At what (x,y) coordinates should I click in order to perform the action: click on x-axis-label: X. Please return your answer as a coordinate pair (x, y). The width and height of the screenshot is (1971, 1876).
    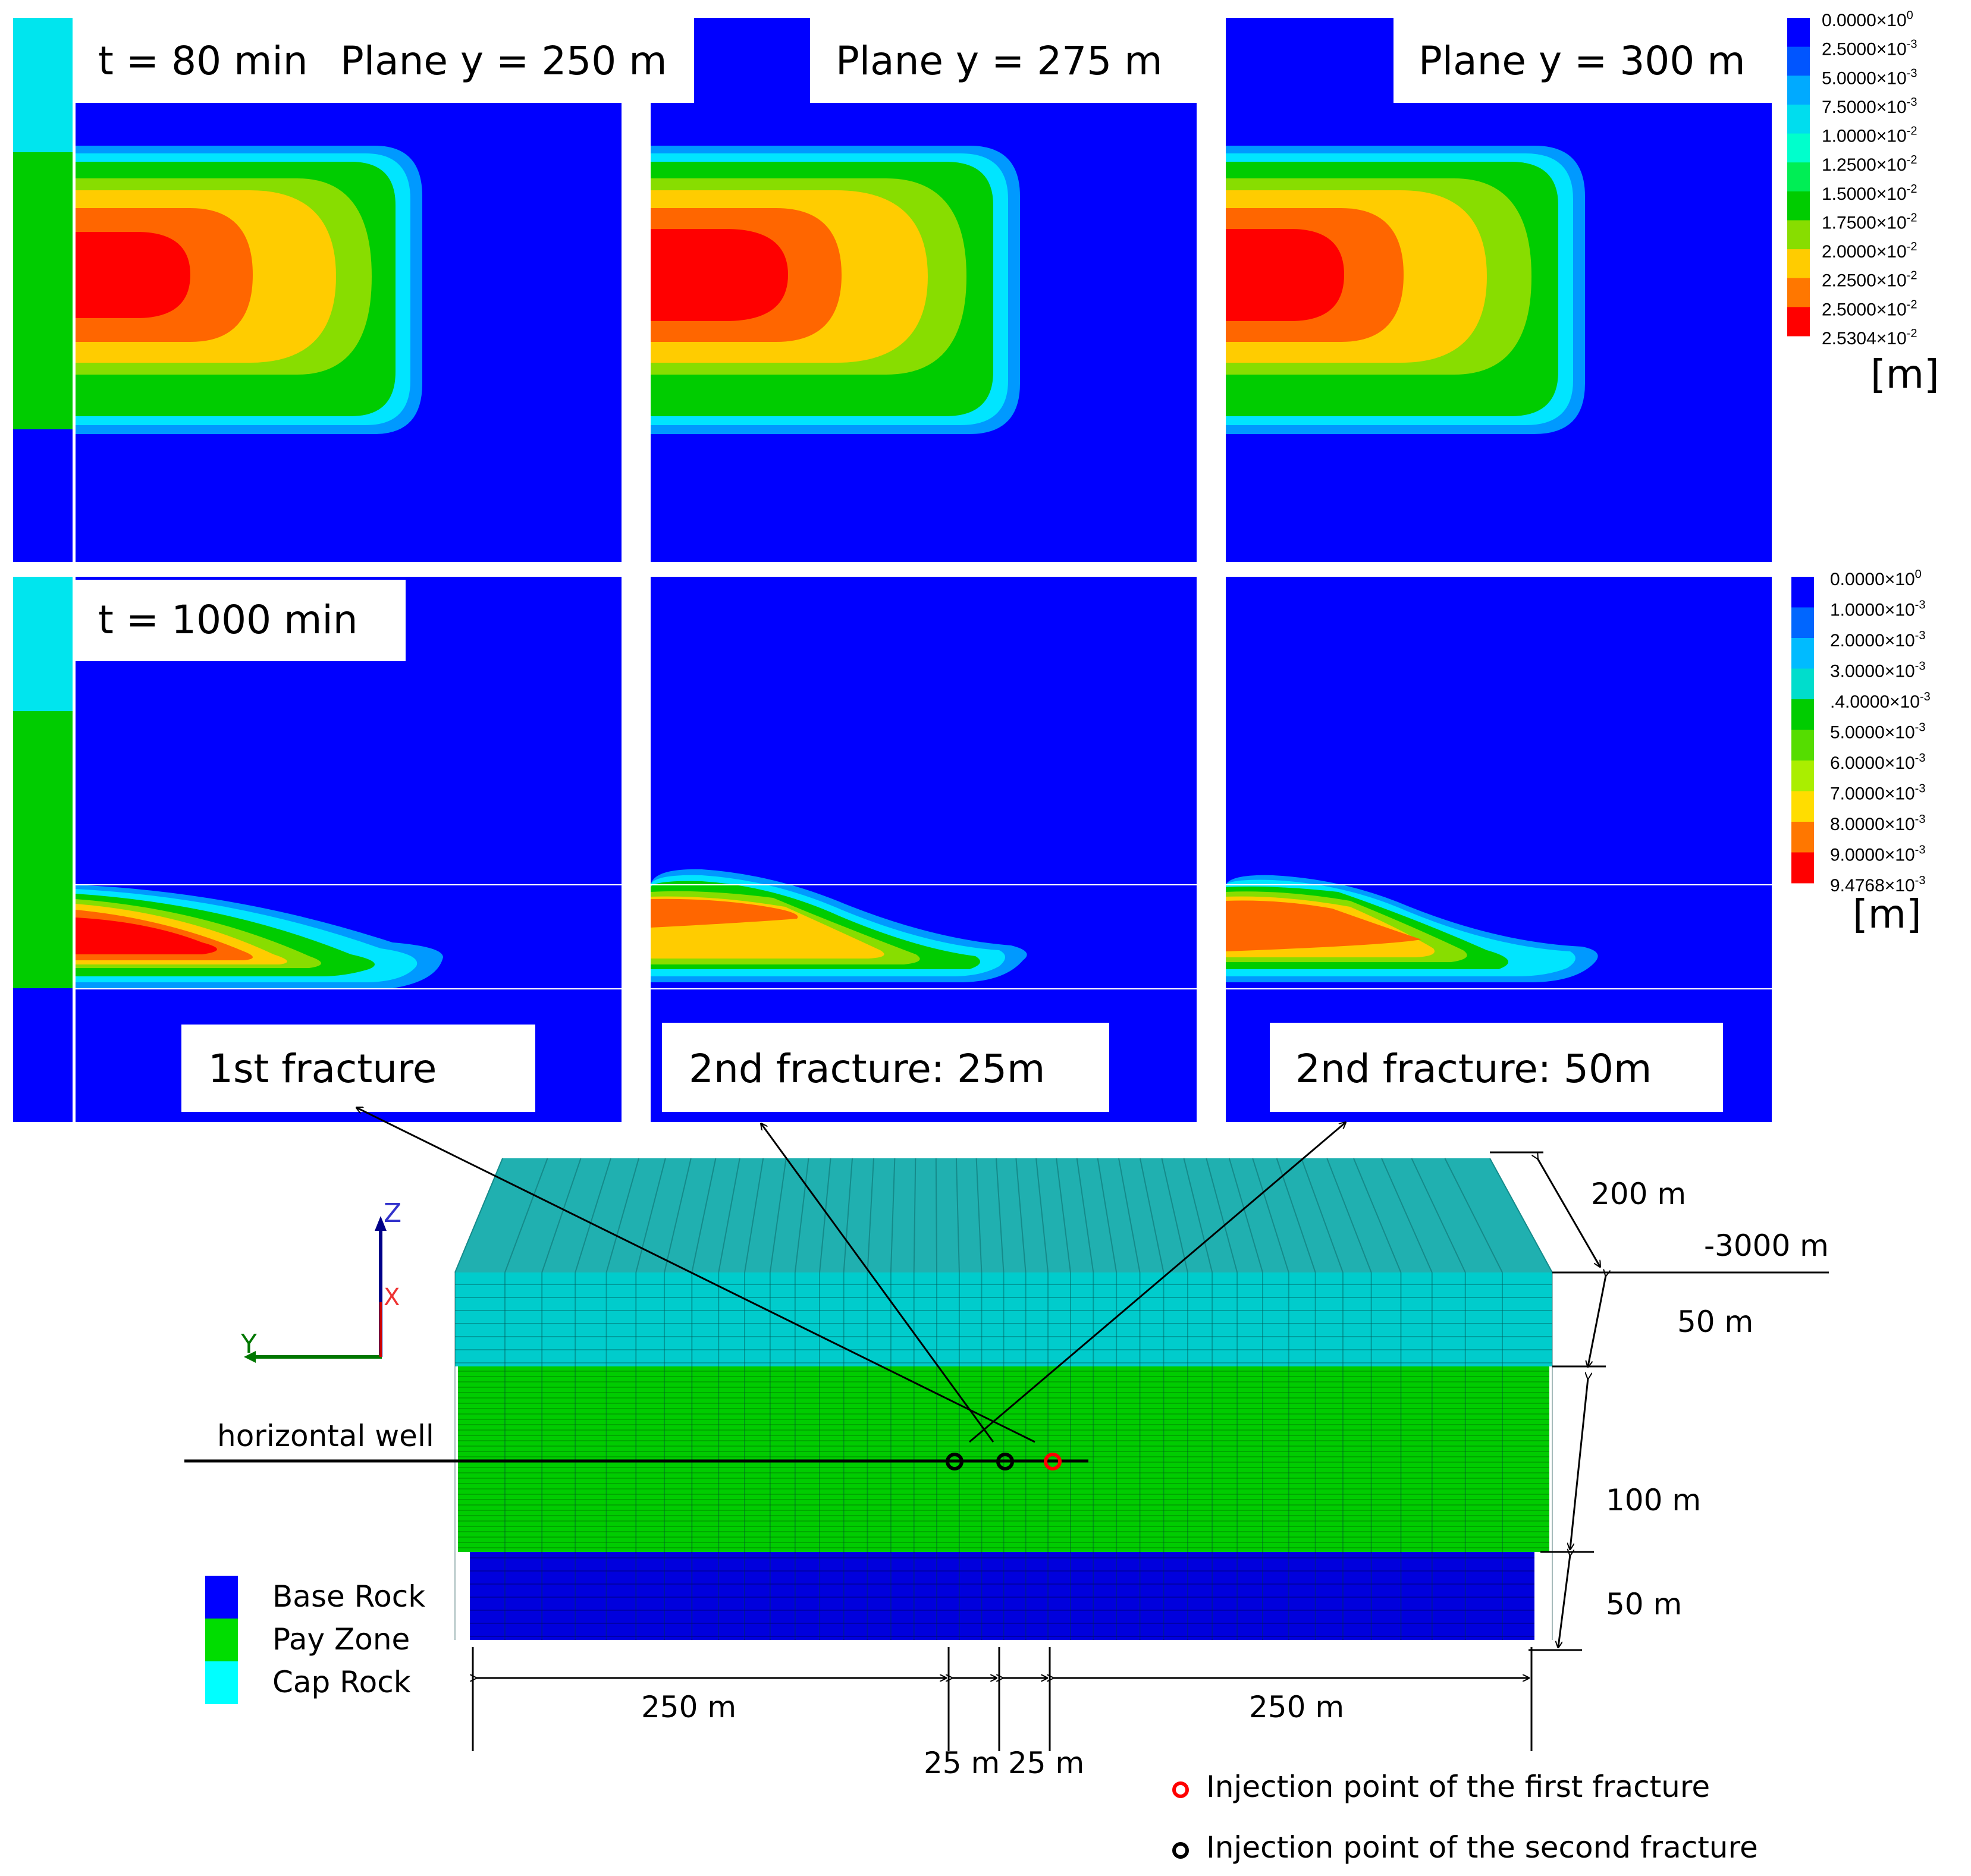
    Looking at the image, I should click on (392, 1297).